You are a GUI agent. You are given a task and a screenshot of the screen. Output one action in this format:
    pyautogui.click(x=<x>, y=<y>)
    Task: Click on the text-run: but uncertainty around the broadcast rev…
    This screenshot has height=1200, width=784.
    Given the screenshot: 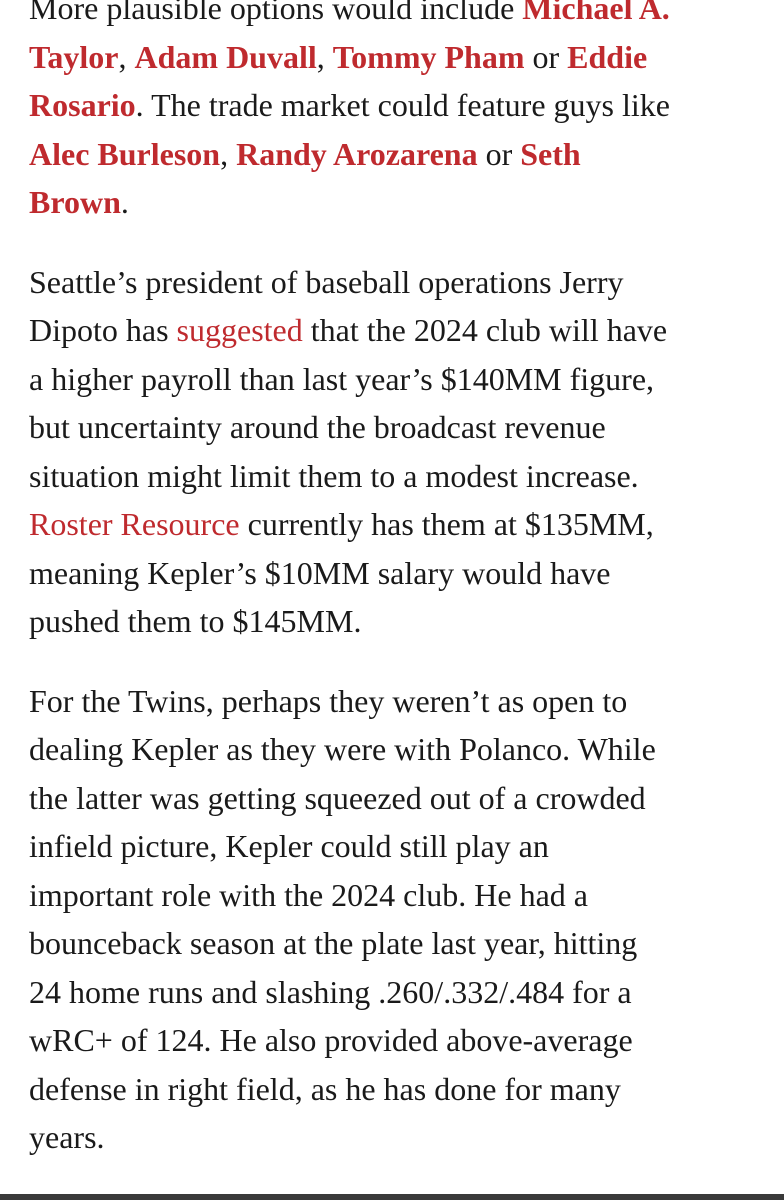 What is the action you would take?
    pyautogui.click(x=317, y=427)
    